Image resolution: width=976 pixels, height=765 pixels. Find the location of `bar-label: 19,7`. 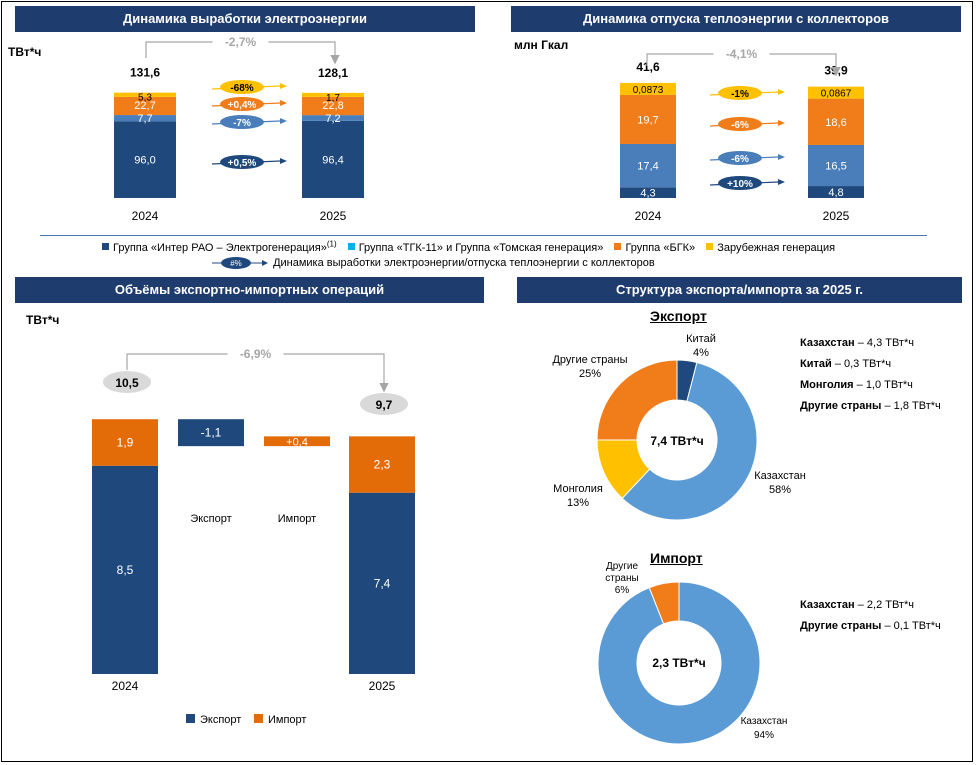

bar-label: 19,7 is located at coordinates (647, 120).